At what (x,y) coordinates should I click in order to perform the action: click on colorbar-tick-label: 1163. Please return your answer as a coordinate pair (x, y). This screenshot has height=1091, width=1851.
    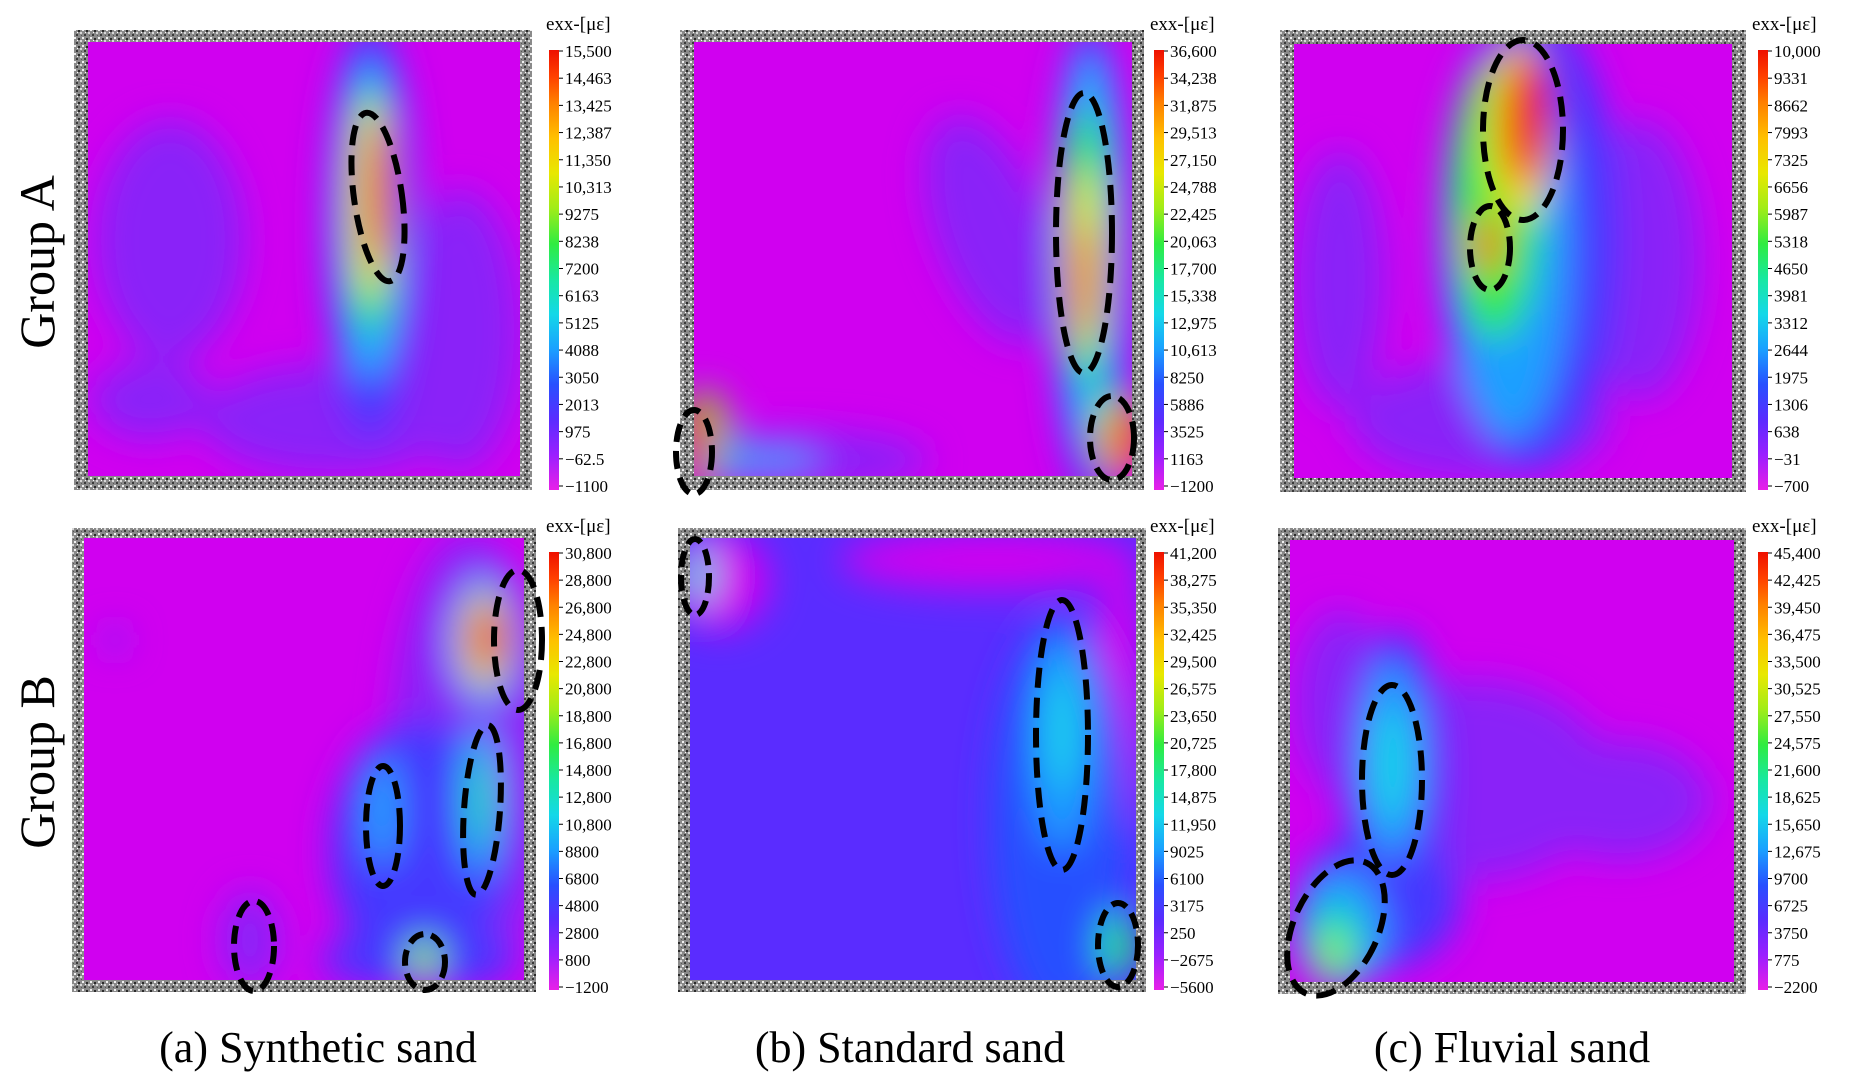
    Looking at the image, I should click on (1186, 459).